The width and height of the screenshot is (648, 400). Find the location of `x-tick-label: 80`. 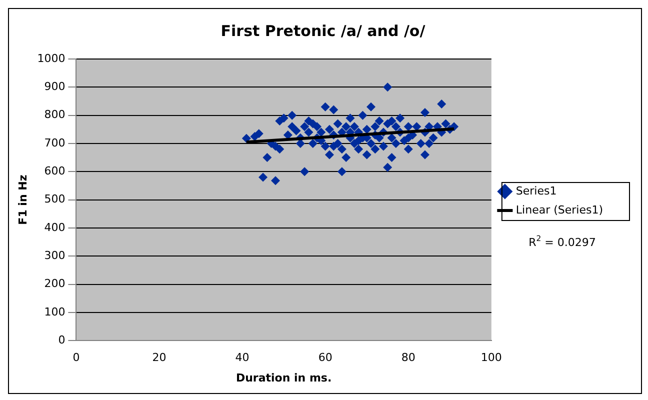

x-tick-label: 80 is located at coordinates (408, 357).